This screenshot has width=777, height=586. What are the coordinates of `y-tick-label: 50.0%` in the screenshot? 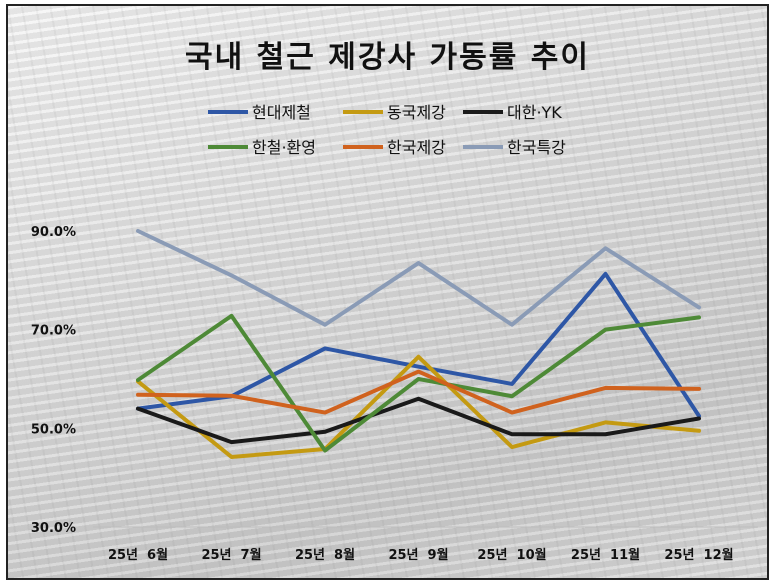 It's located at (53, 429).